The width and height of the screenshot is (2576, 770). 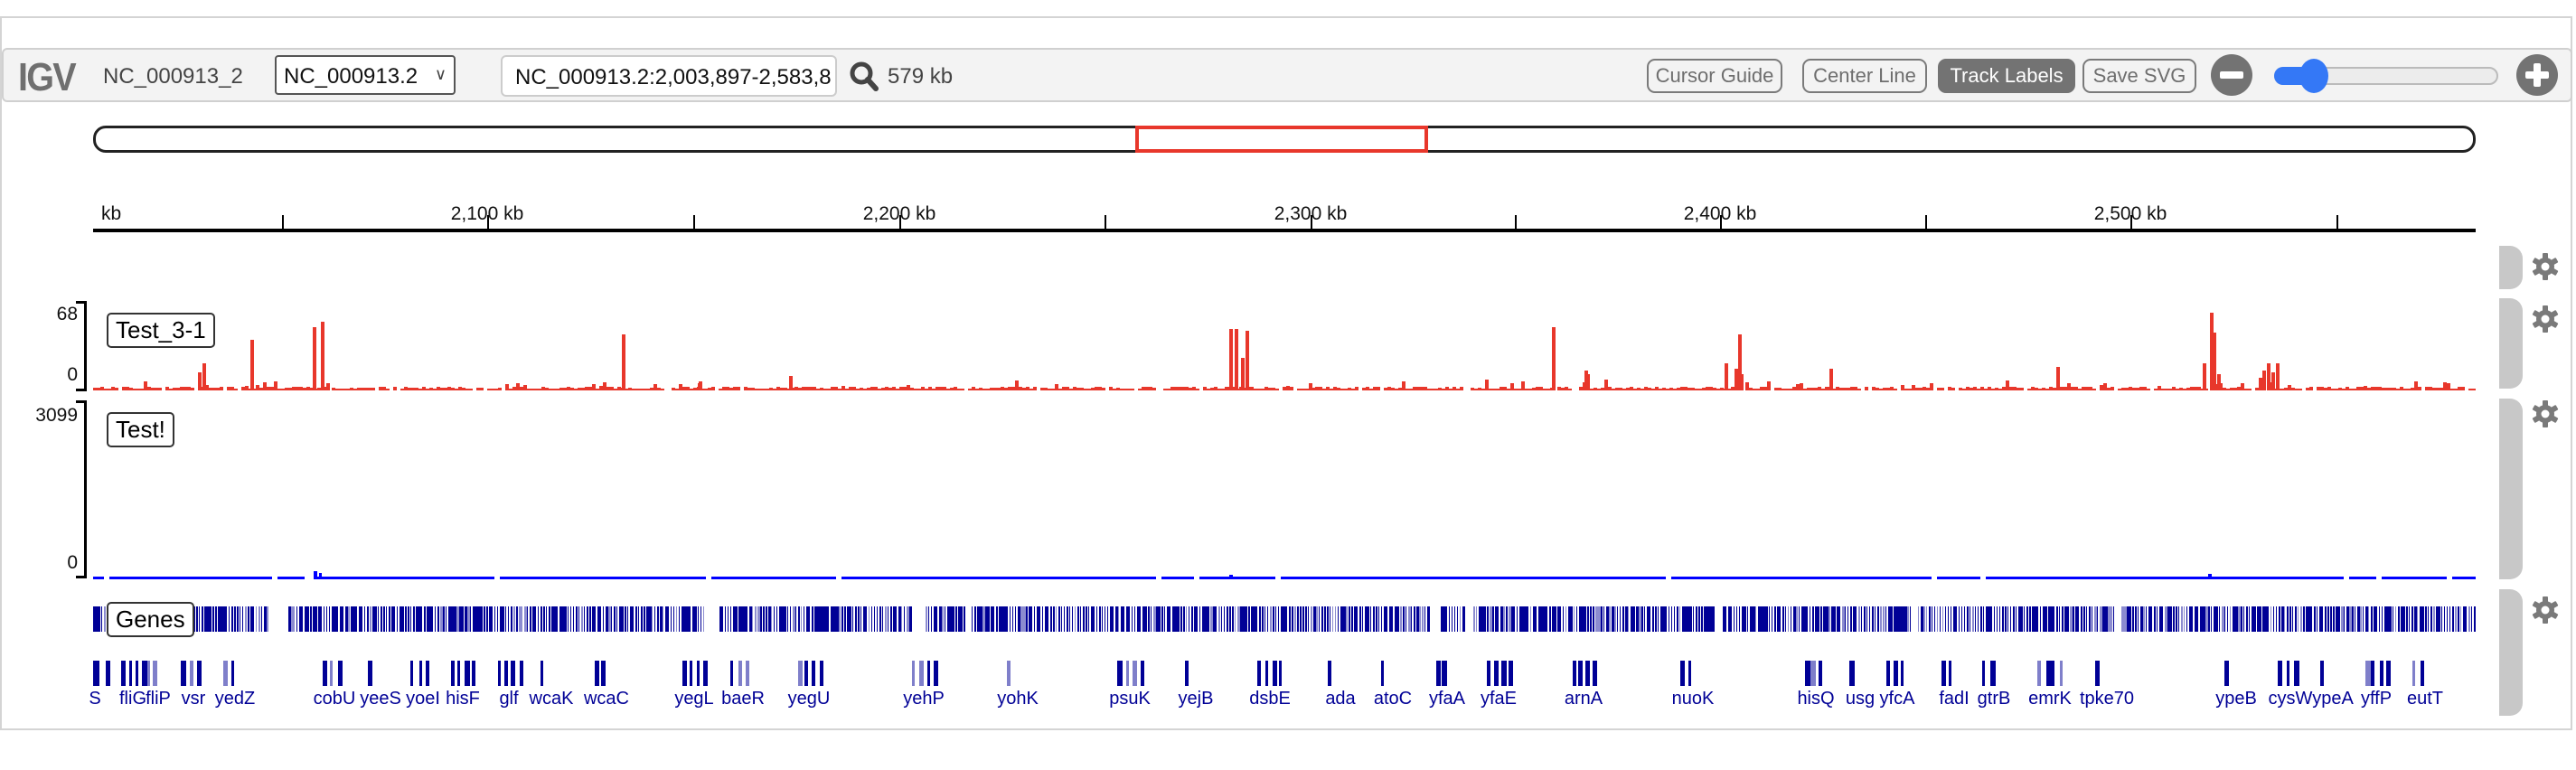 What do you see at coordinates (669, 76) in the screenshot?
I see `locus-search-input: NC_000913.2:2,003,897-2,583,8` at bounding box center [669, 76].